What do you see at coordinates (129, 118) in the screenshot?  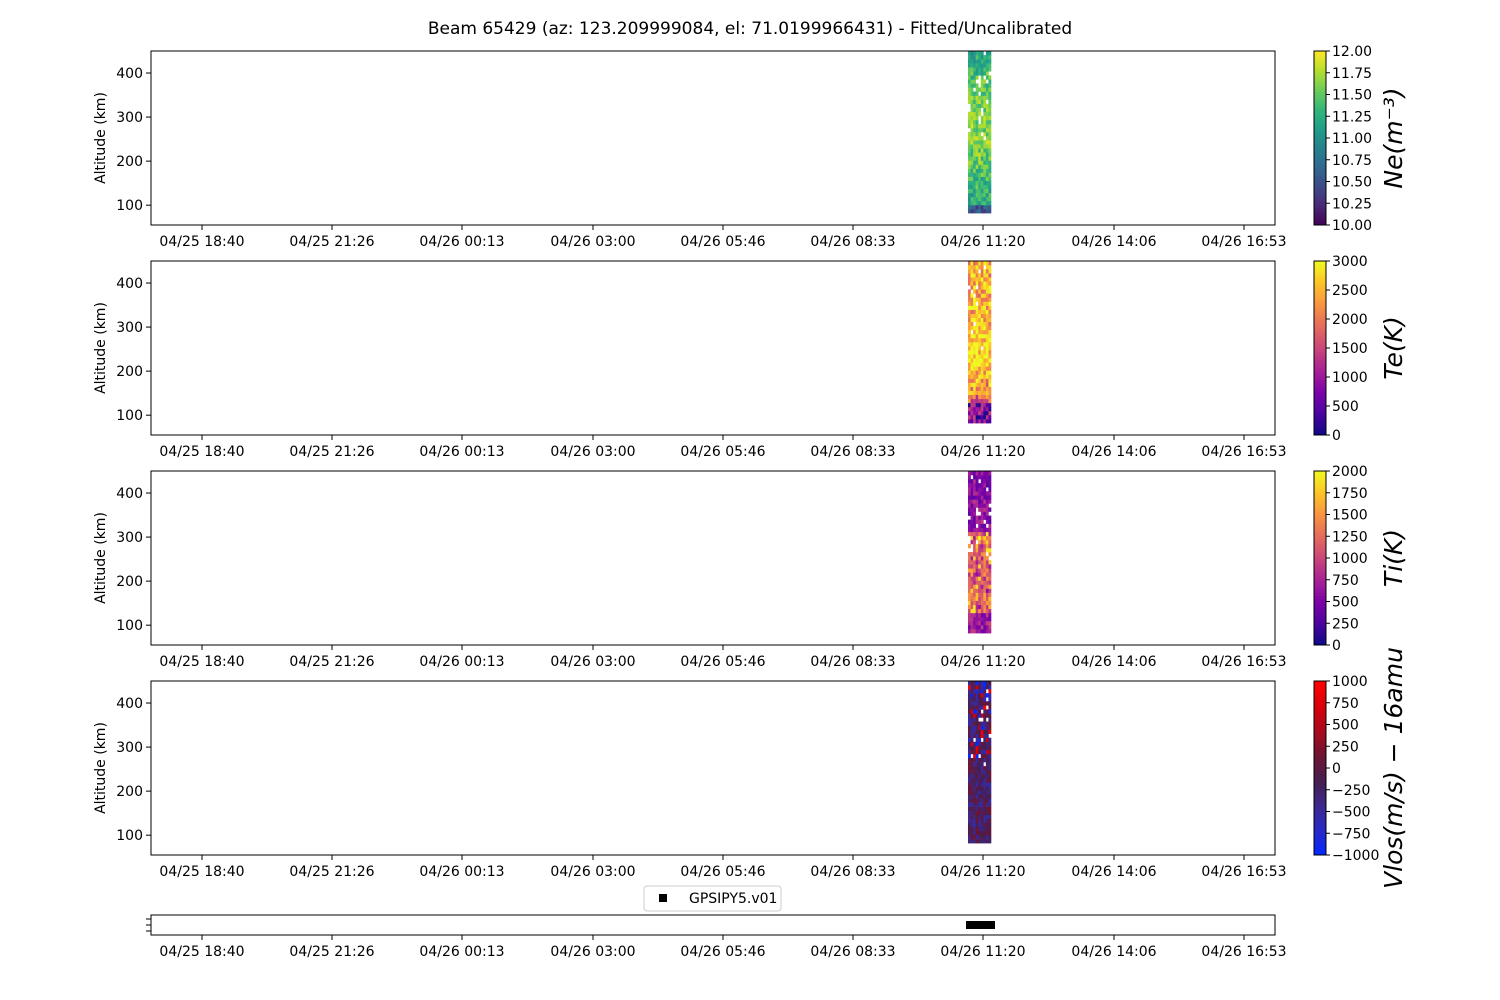 I see `y-tick-label: 300` at bounding box center [129, 118].